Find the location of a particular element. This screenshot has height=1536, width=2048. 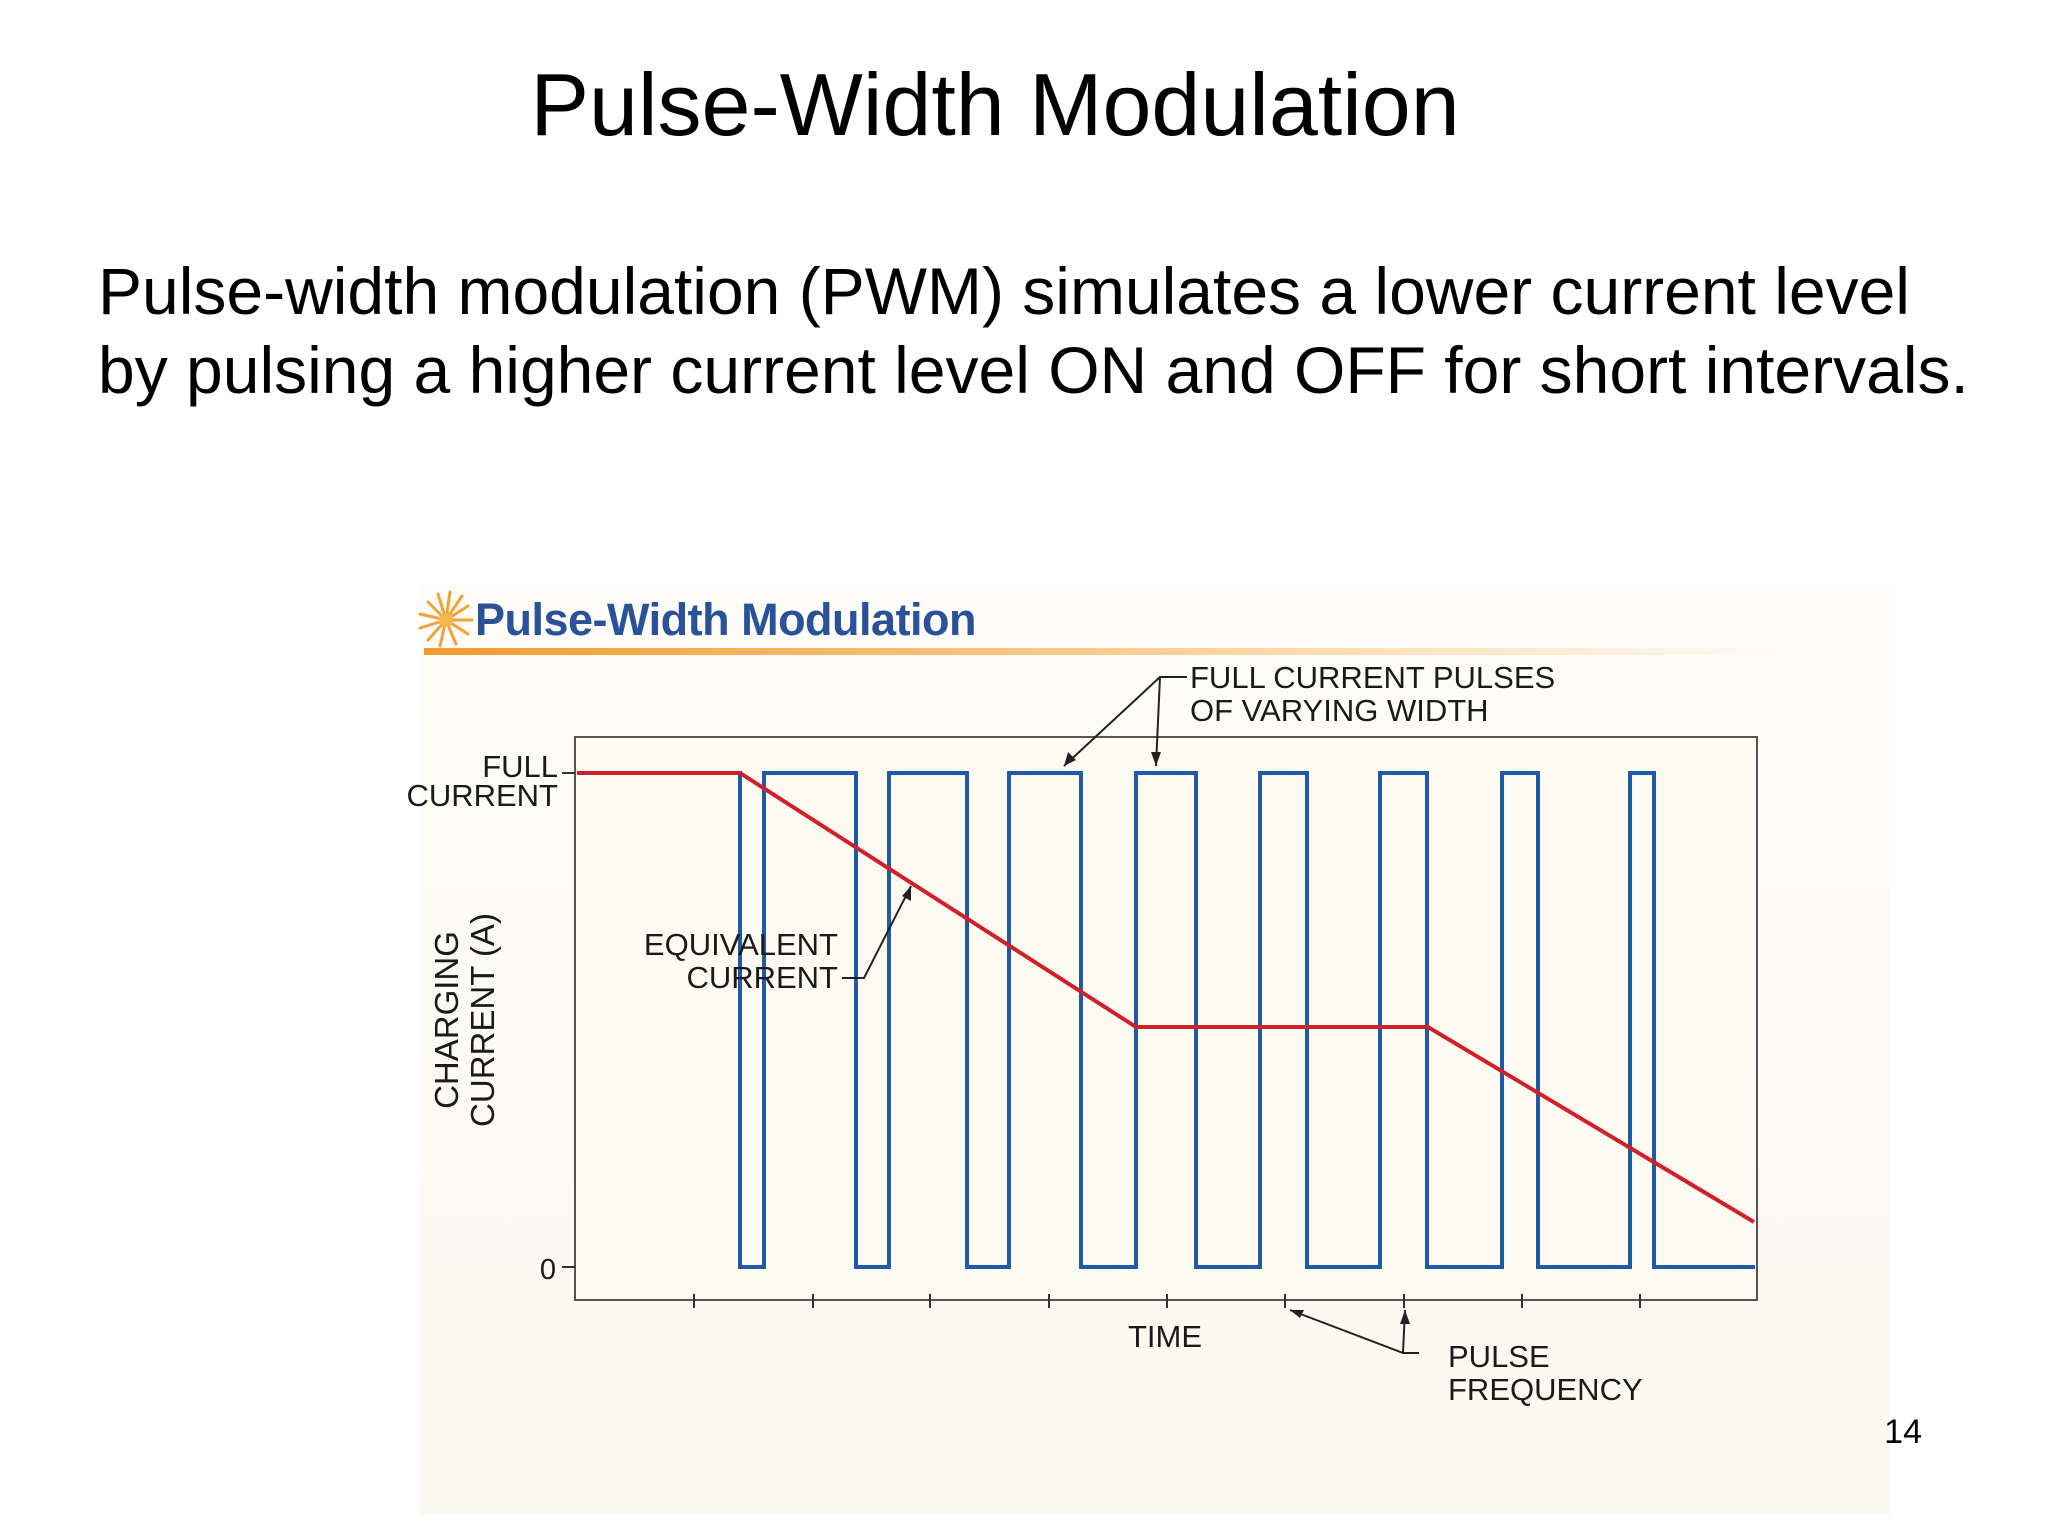

full-current-label: FULL CURRENT is located at coordinates (479, 781).